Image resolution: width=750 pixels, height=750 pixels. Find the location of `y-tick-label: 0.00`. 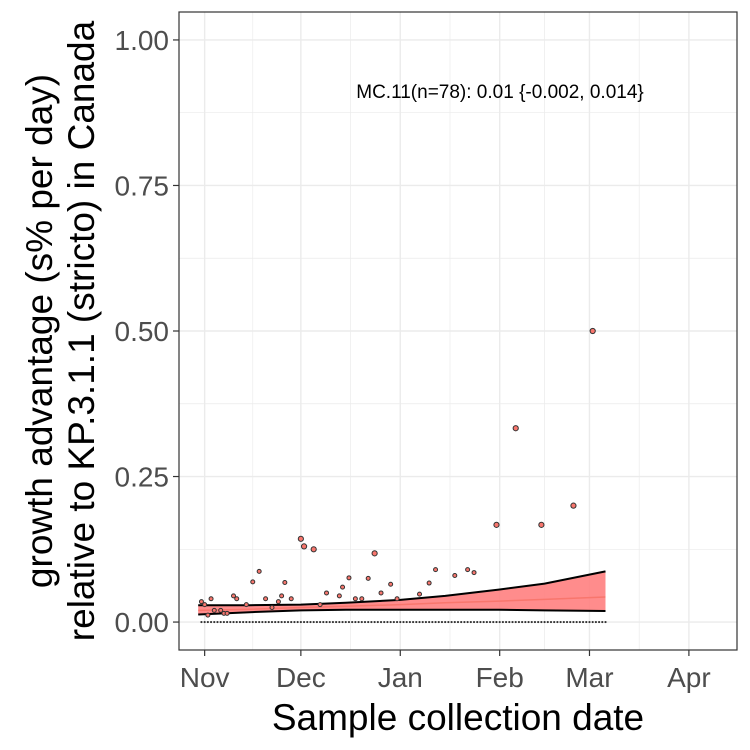

y-tick-label: 0.00 is located at coordinates (142, 622).